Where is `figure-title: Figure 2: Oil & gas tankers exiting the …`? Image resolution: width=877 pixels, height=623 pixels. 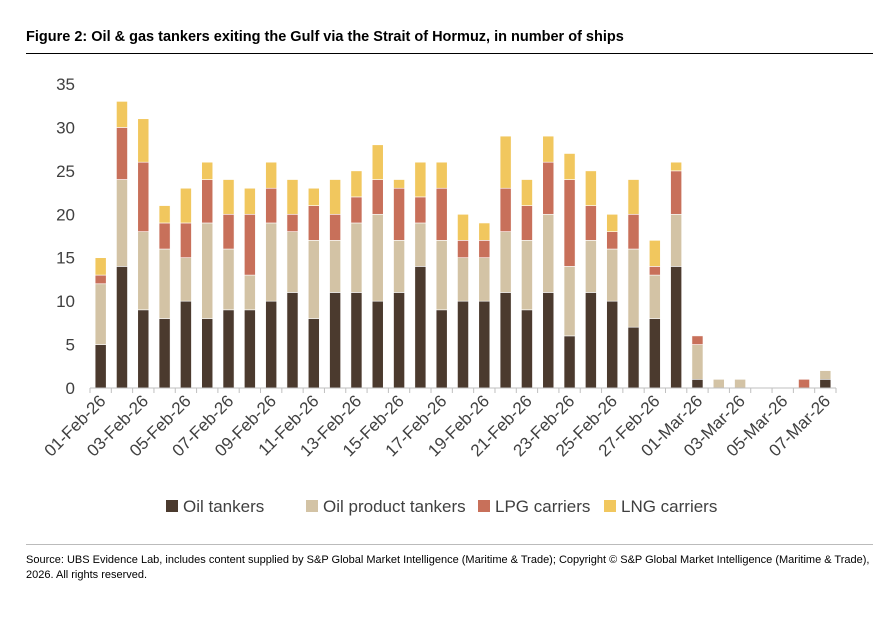 figure-title: Figure 2: Oil & gas tankers exiting the … is located at coordinates (325, 37).